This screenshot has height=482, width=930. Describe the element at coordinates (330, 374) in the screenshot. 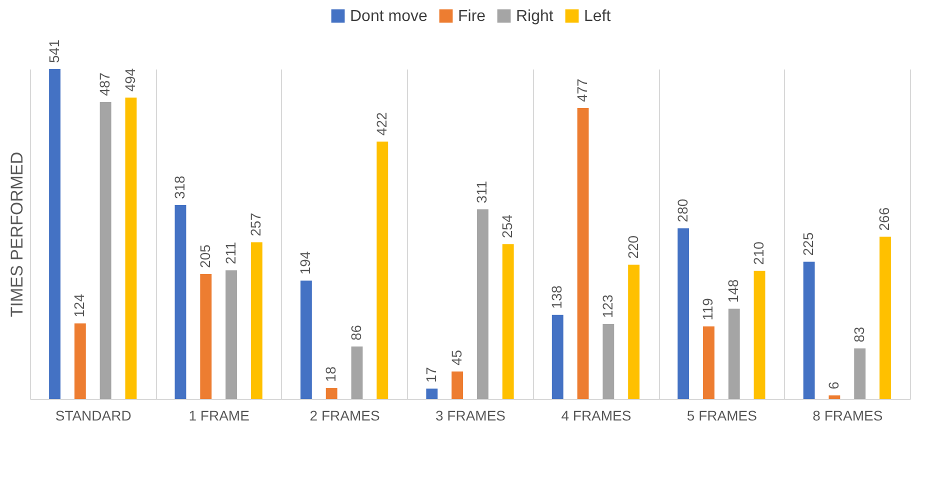

I see `data-label: 18` at that location.